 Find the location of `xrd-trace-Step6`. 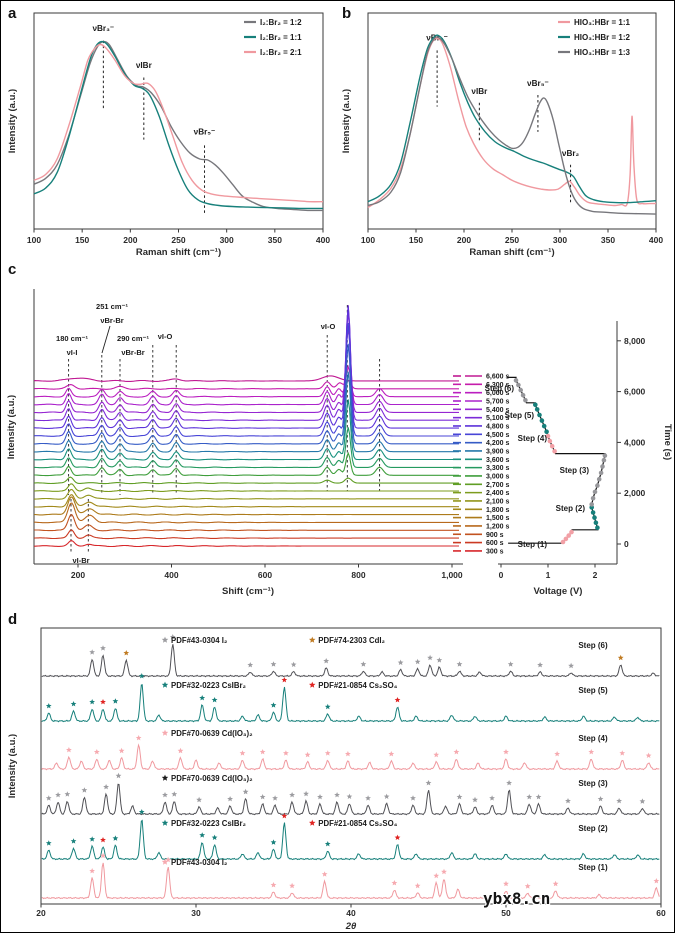

xrd-trace-Step6 is located at coordinates (350, 661).